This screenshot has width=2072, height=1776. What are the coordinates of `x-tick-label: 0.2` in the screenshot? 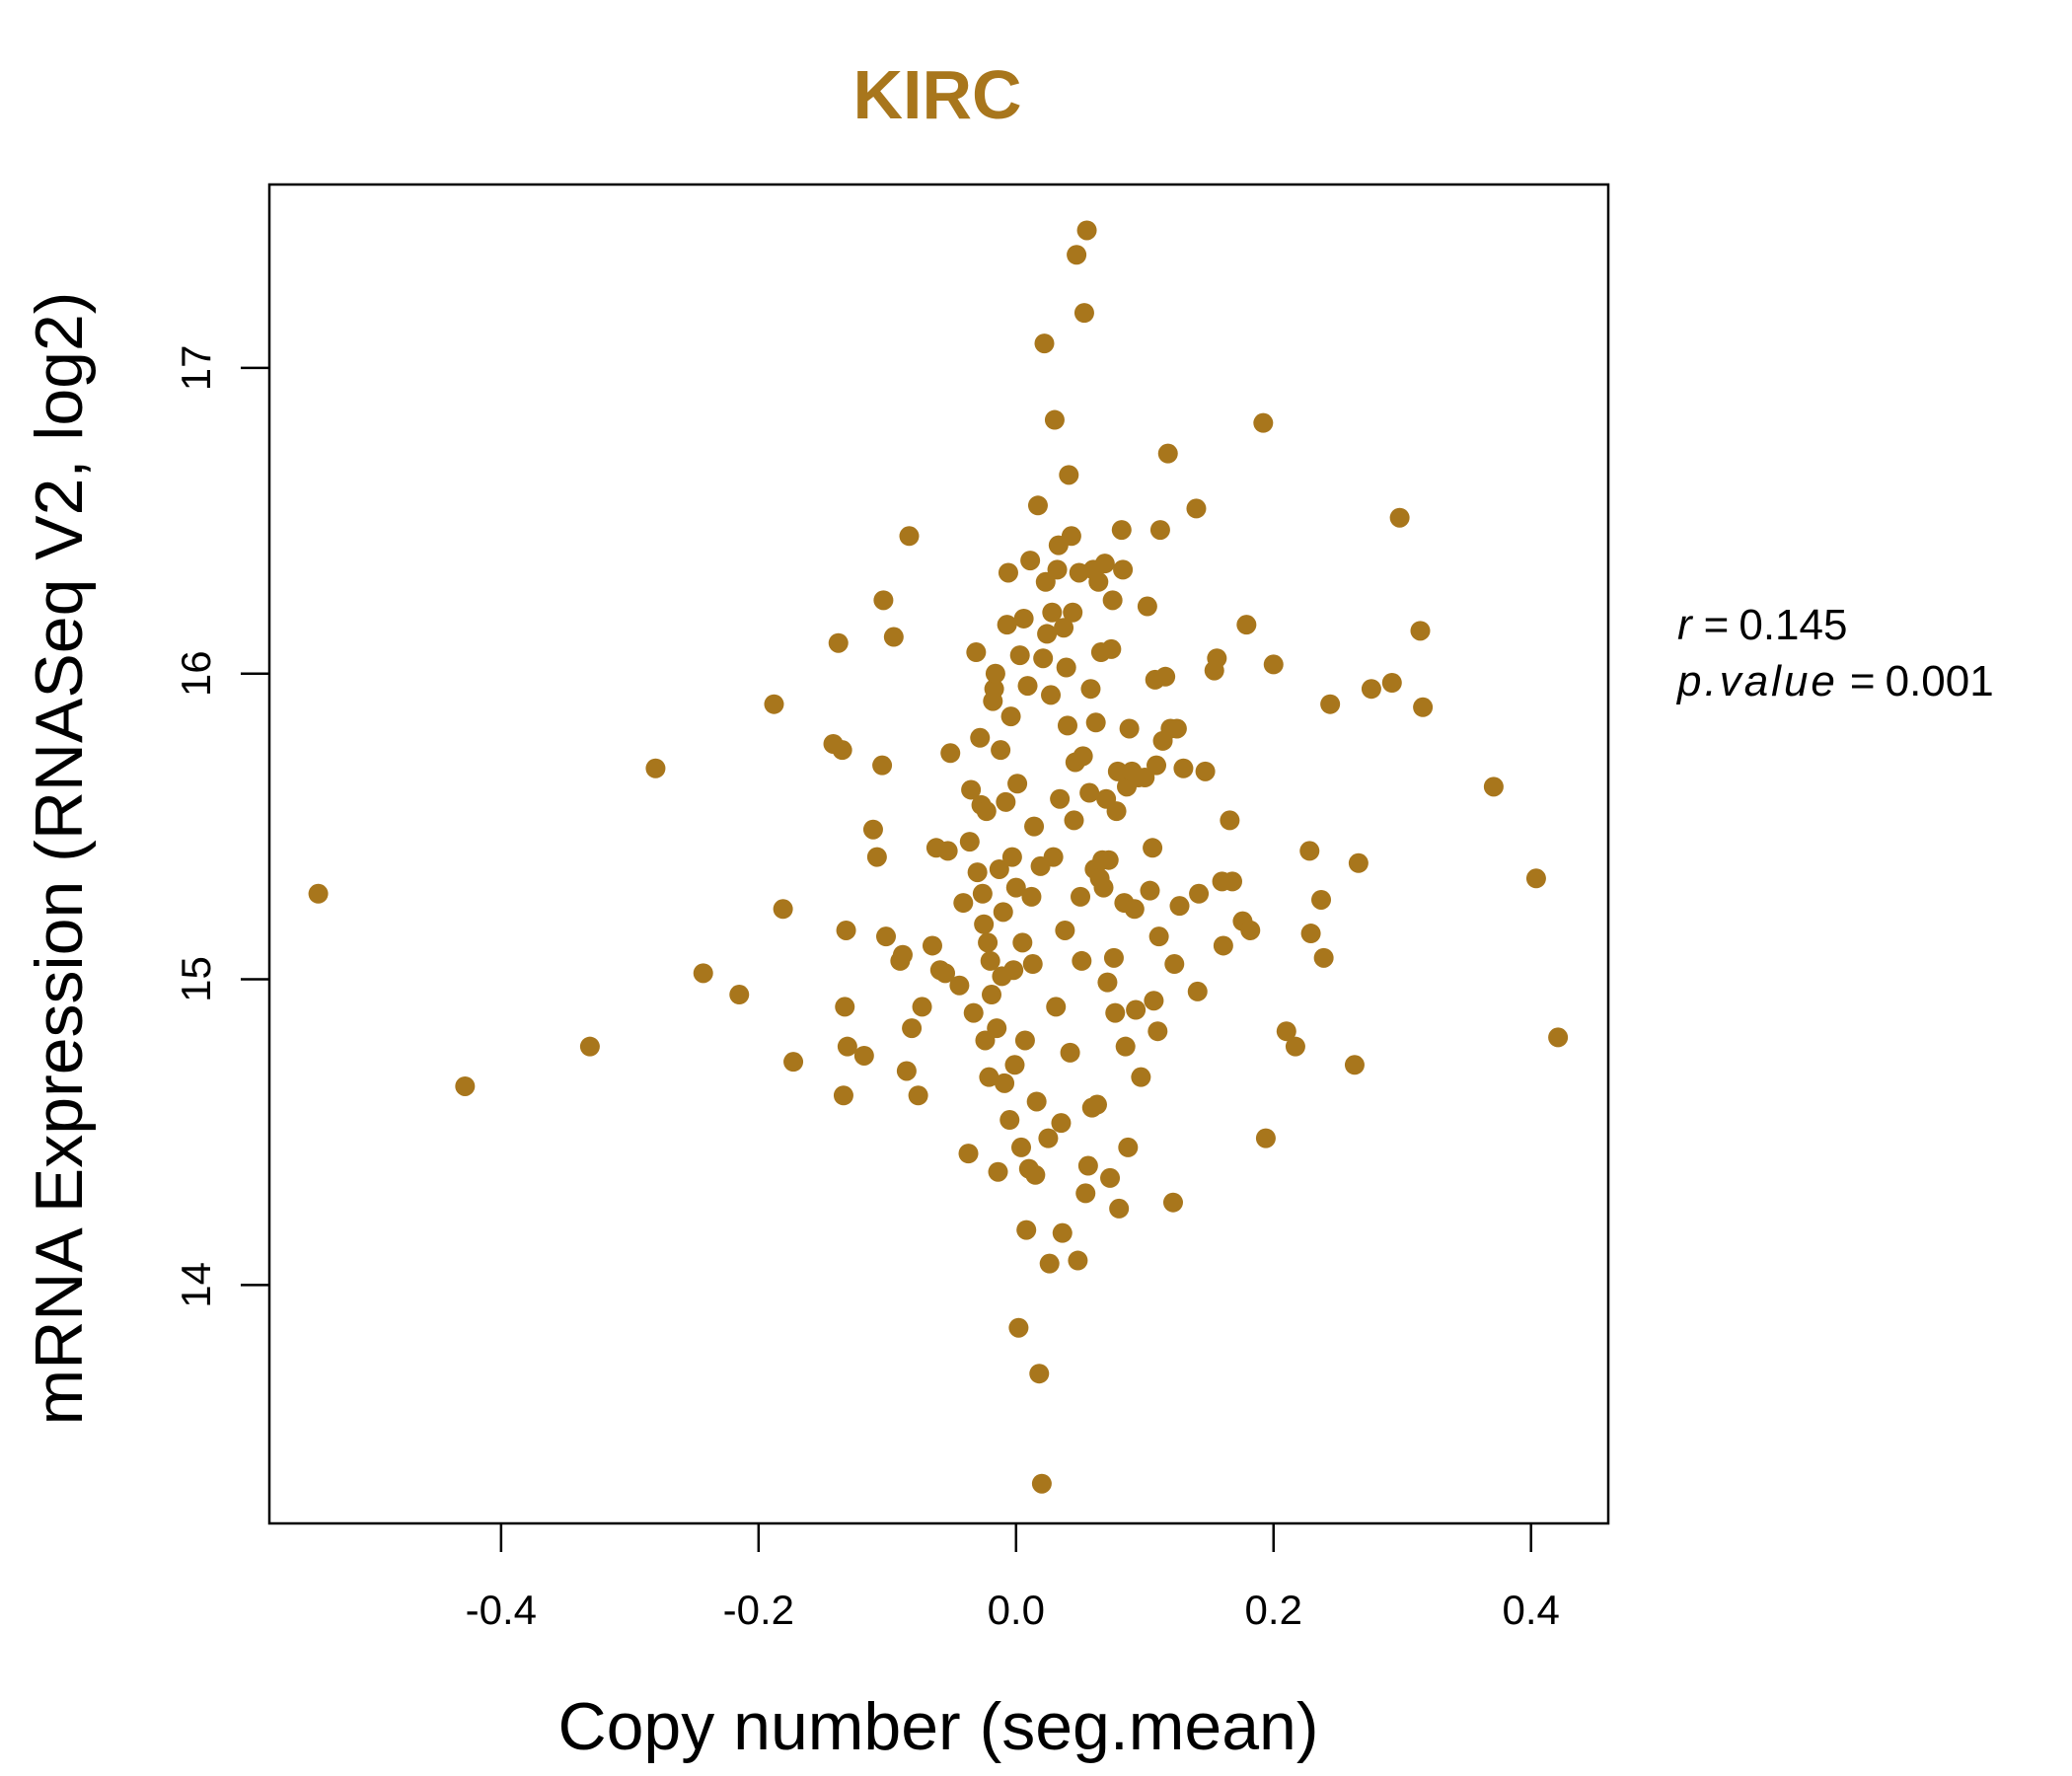 It's located at (1274, 1610).